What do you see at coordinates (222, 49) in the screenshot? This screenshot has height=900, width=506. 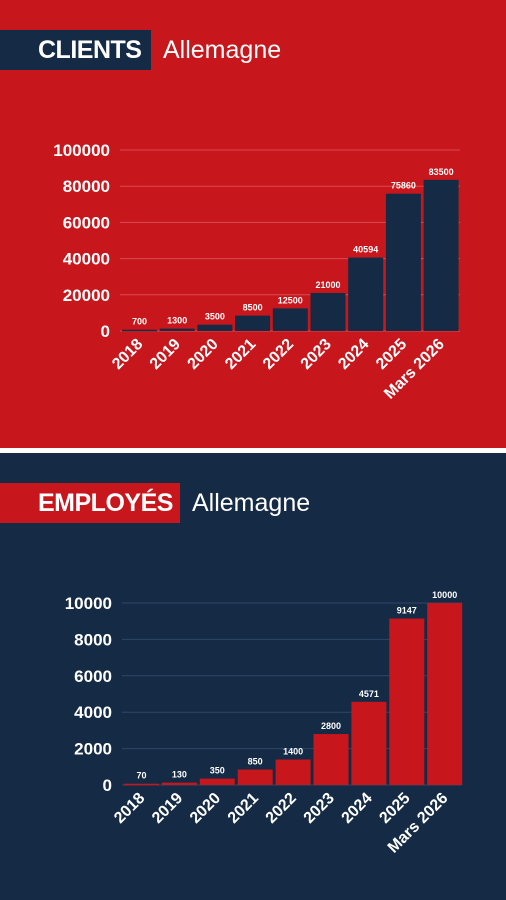 I see `clients-subtitle: Allemagne` at bounding box center [222, 49].